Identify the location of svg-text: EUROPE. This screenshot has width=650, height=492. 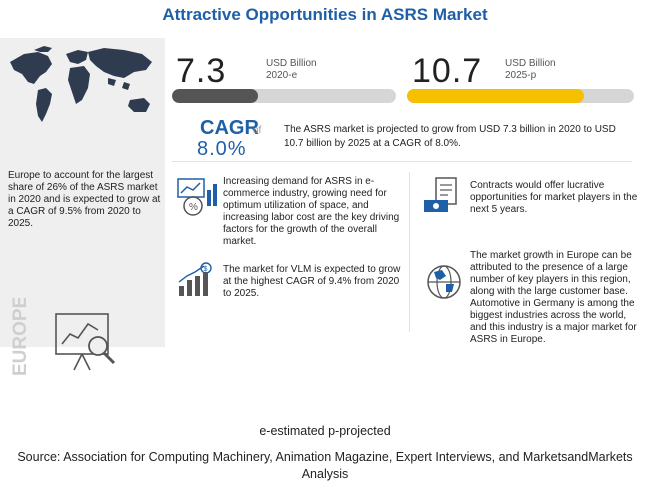
(20, 337).